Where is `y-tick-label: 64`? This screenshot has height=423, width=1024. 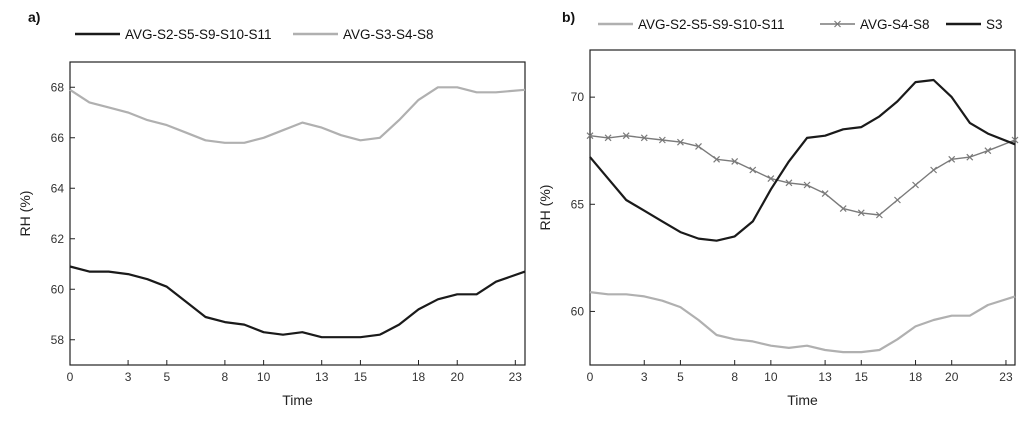 y-tick-label: 64 is located at coordinates (58, 188).